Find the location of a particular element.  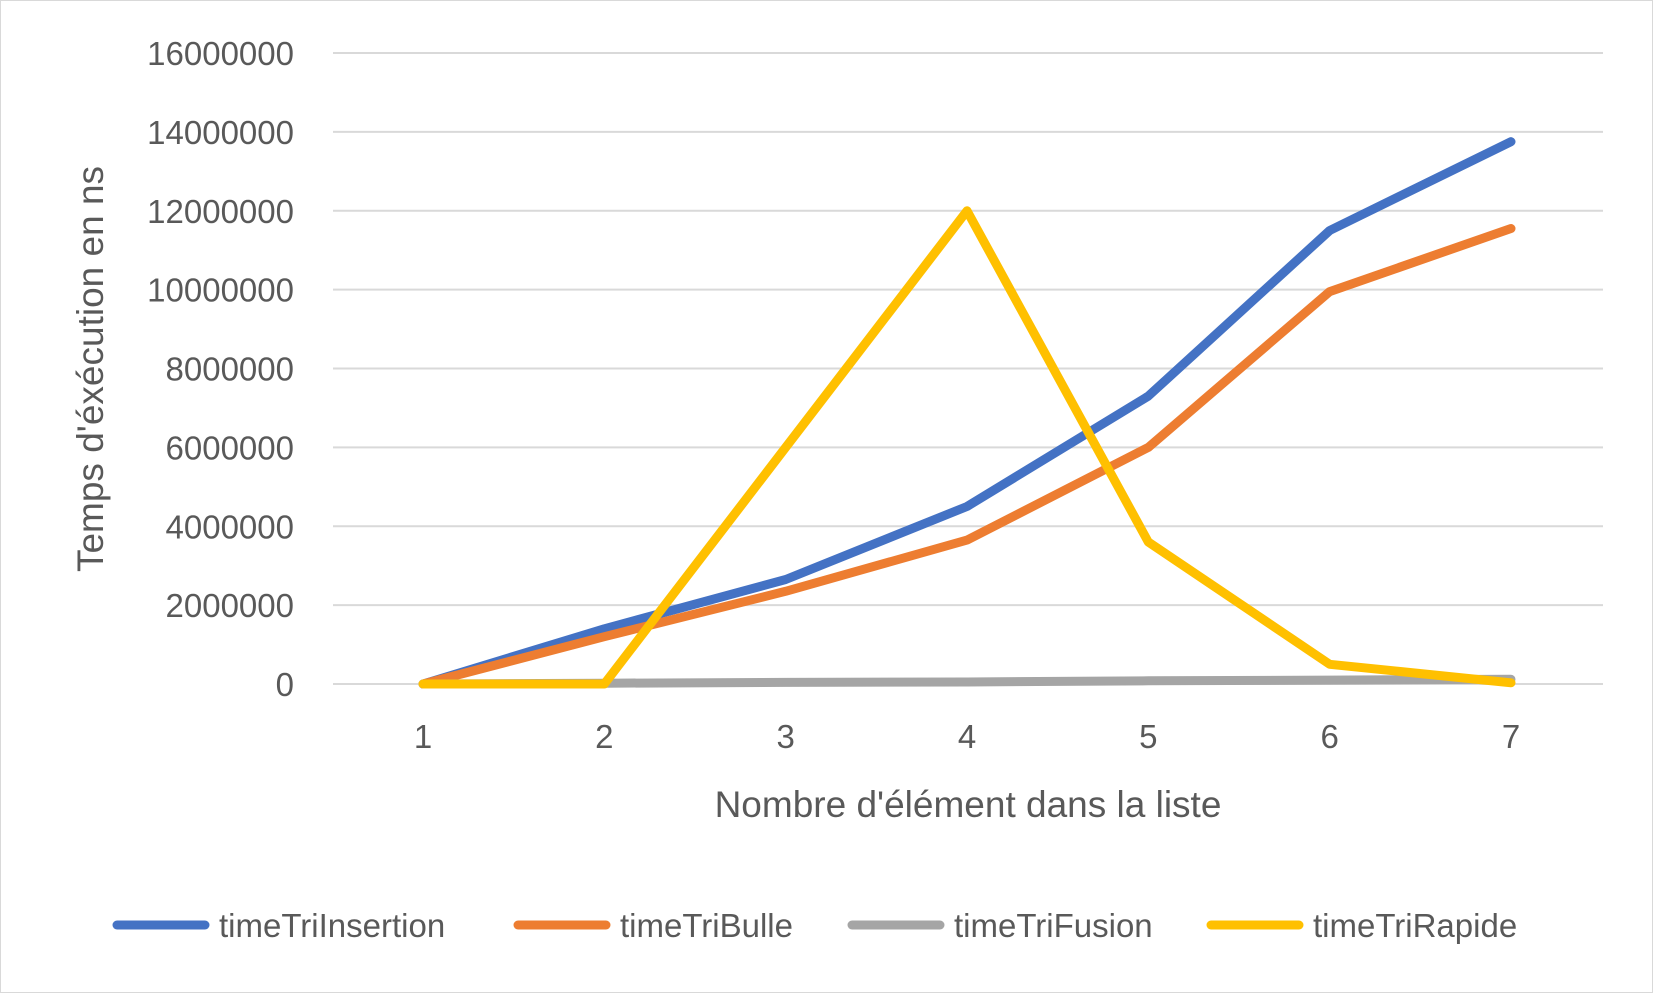

y-tick-label: 8000000 is located at coordinates (230, 369).